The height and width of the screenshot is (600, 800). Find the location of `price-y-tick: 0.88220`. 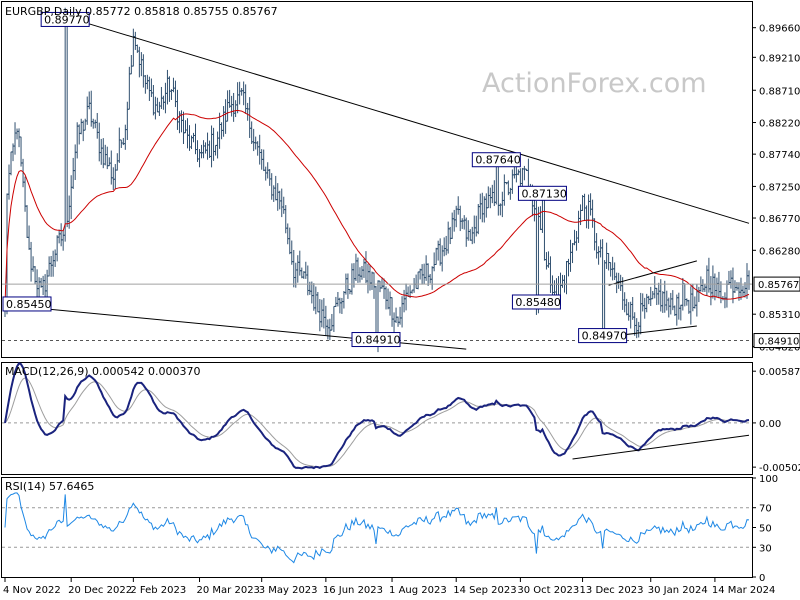

price-y-tick: 0.88220 is located at coordinates (779, 124).